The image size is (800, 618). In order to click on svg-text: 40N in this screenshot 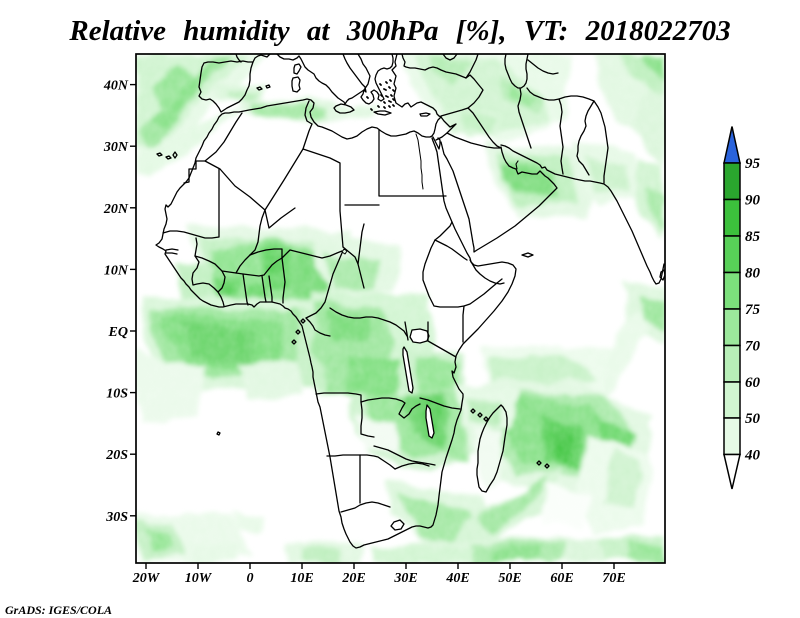, I will do `click(116, 86)`.